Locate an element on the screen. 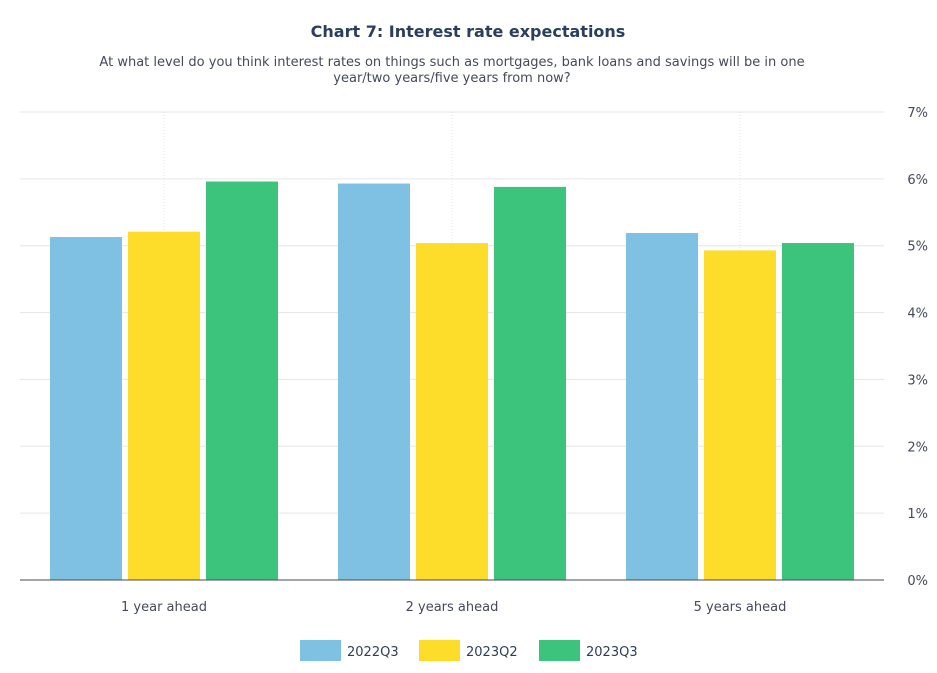  y-tick-label: 0% is located at coordinates (917, 581).